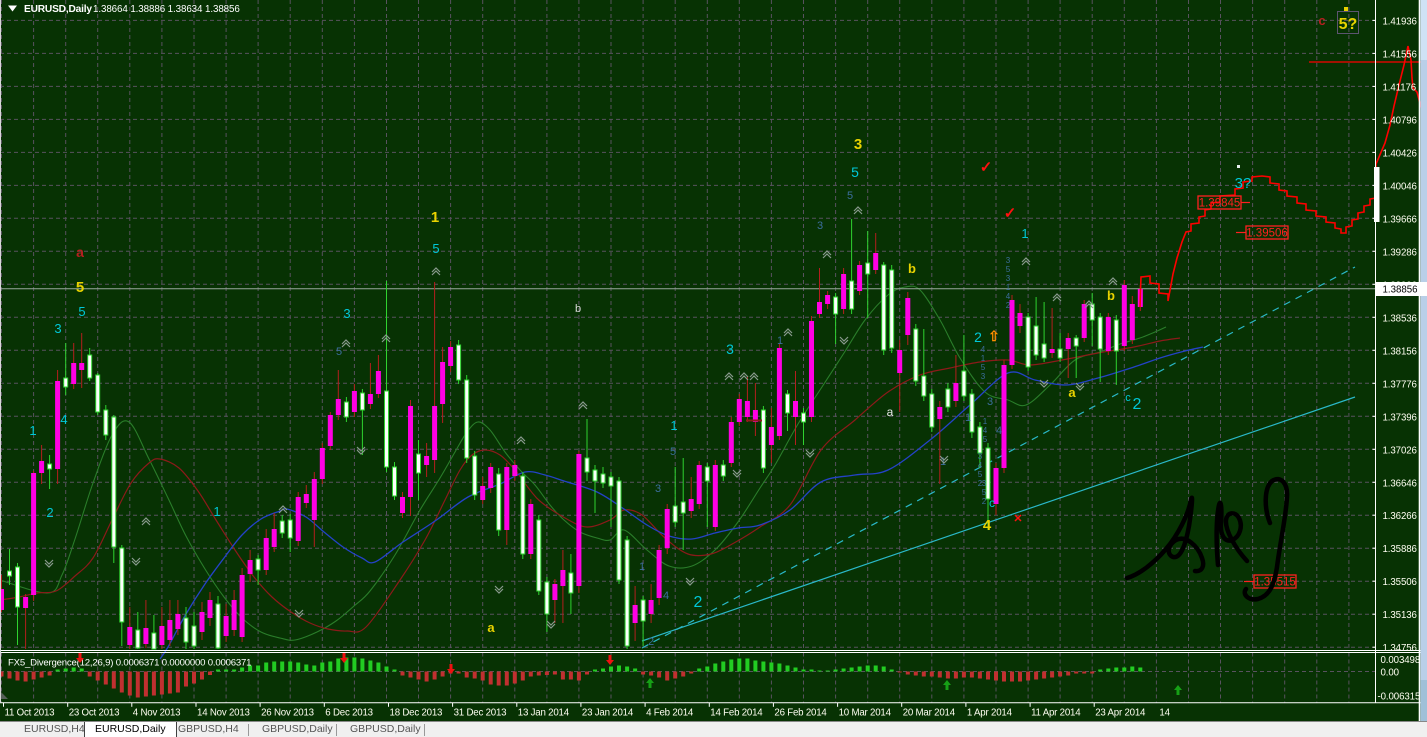 The image size is (1427, 737). I want to click on svg-text: 1.38156, so click(1400, 351).